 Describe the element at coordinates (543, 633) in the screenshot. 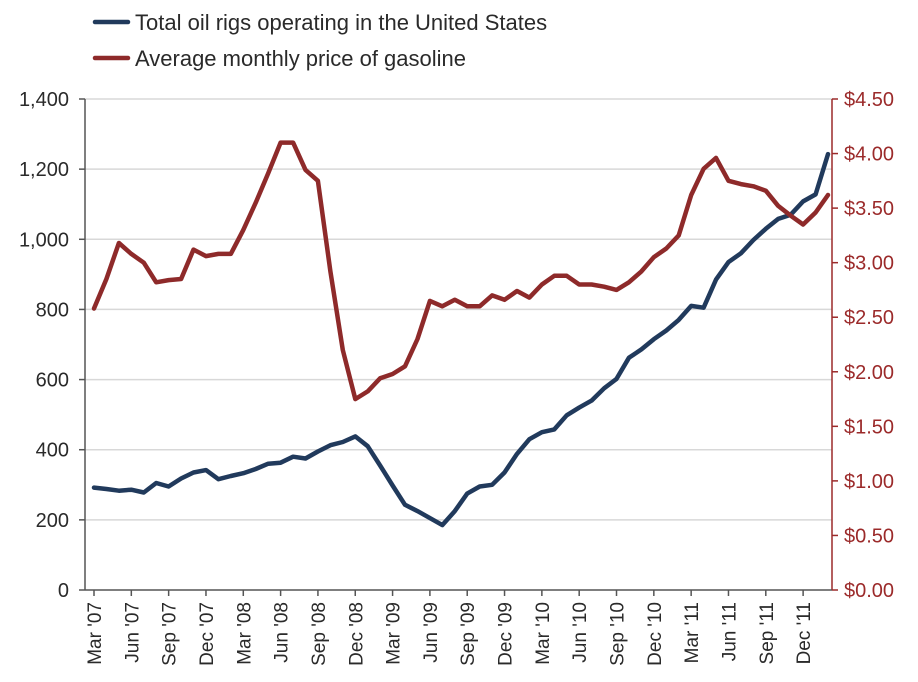

I see `x-tick-label: Mar '10` at that location.